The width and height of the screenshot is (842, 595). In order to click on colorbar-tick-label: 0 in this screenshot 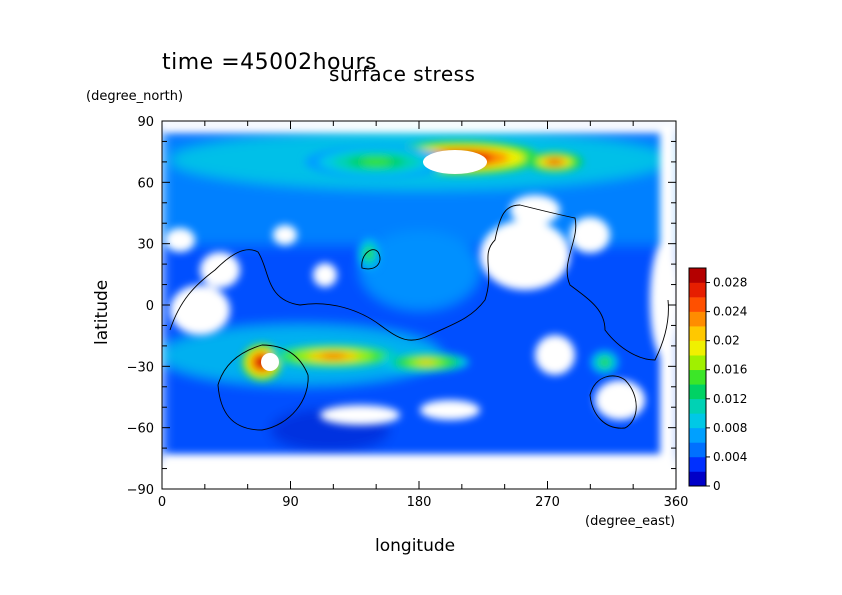, I will do `click(717, 486)`.